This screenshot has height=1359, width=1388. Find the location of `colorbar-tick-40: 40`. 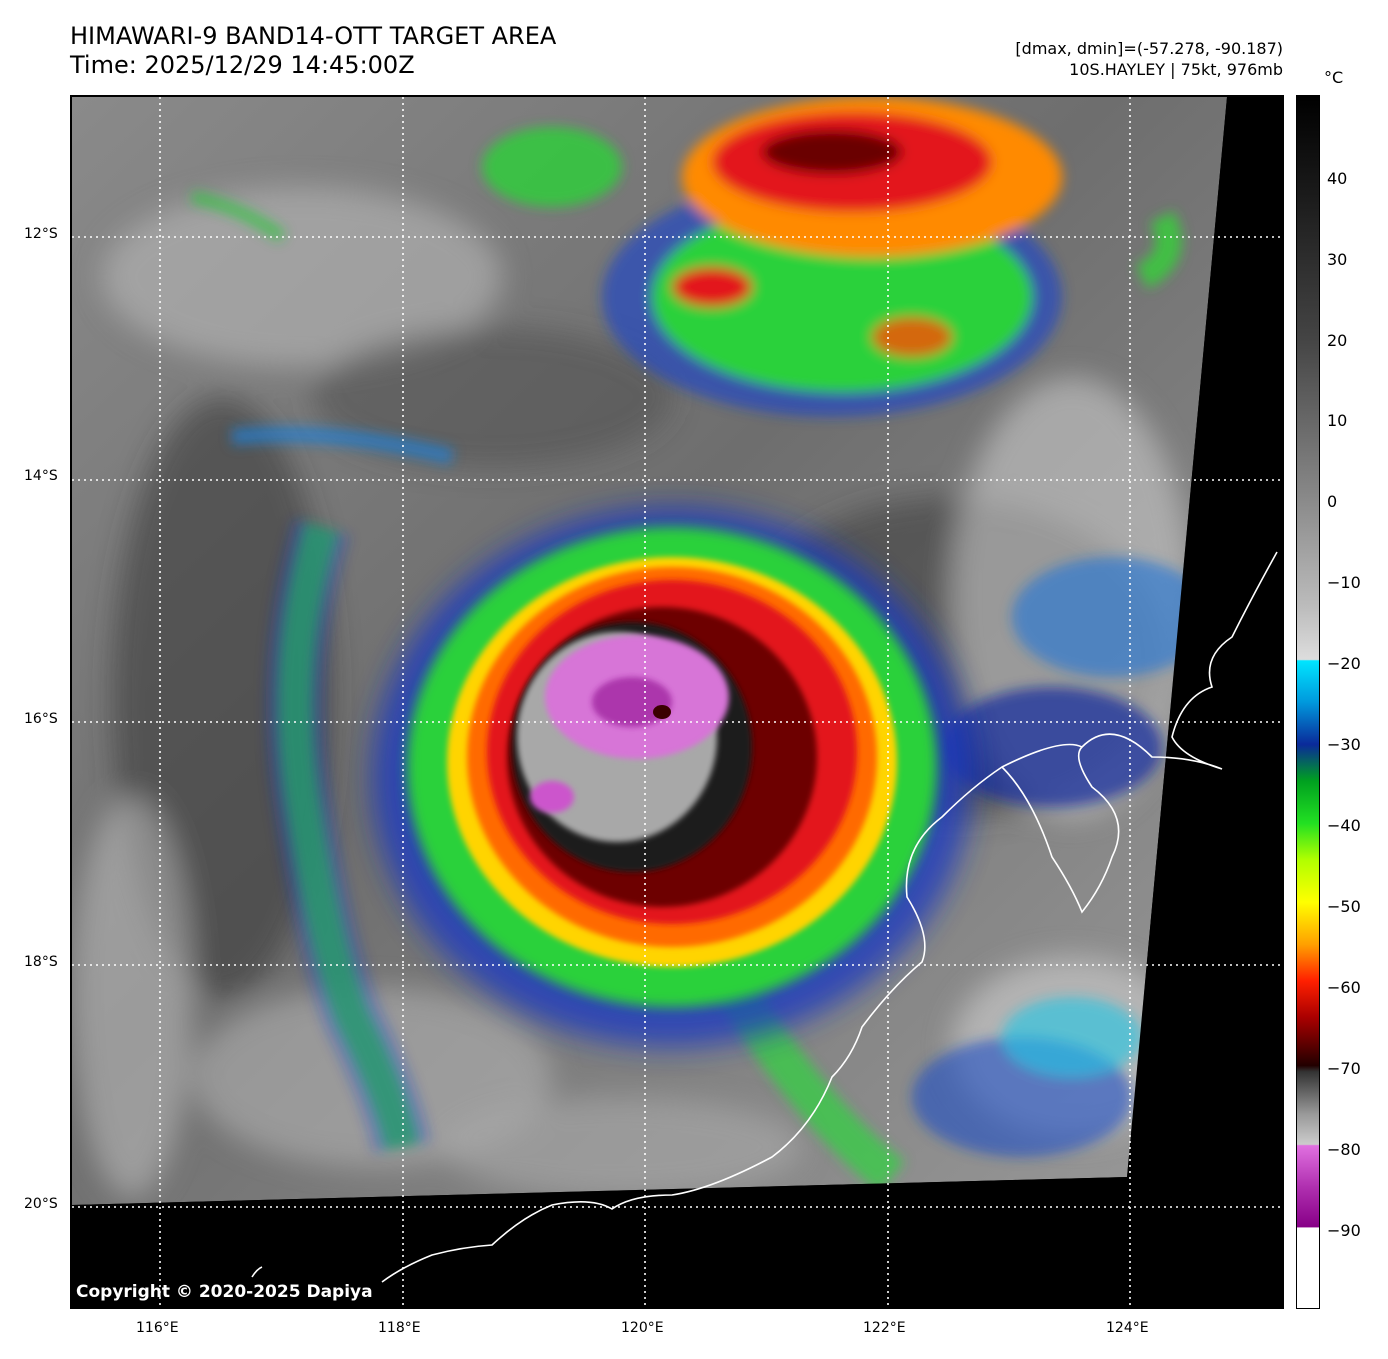

colorbar-tick-40: 40 is located at coordinates (1337, 178).